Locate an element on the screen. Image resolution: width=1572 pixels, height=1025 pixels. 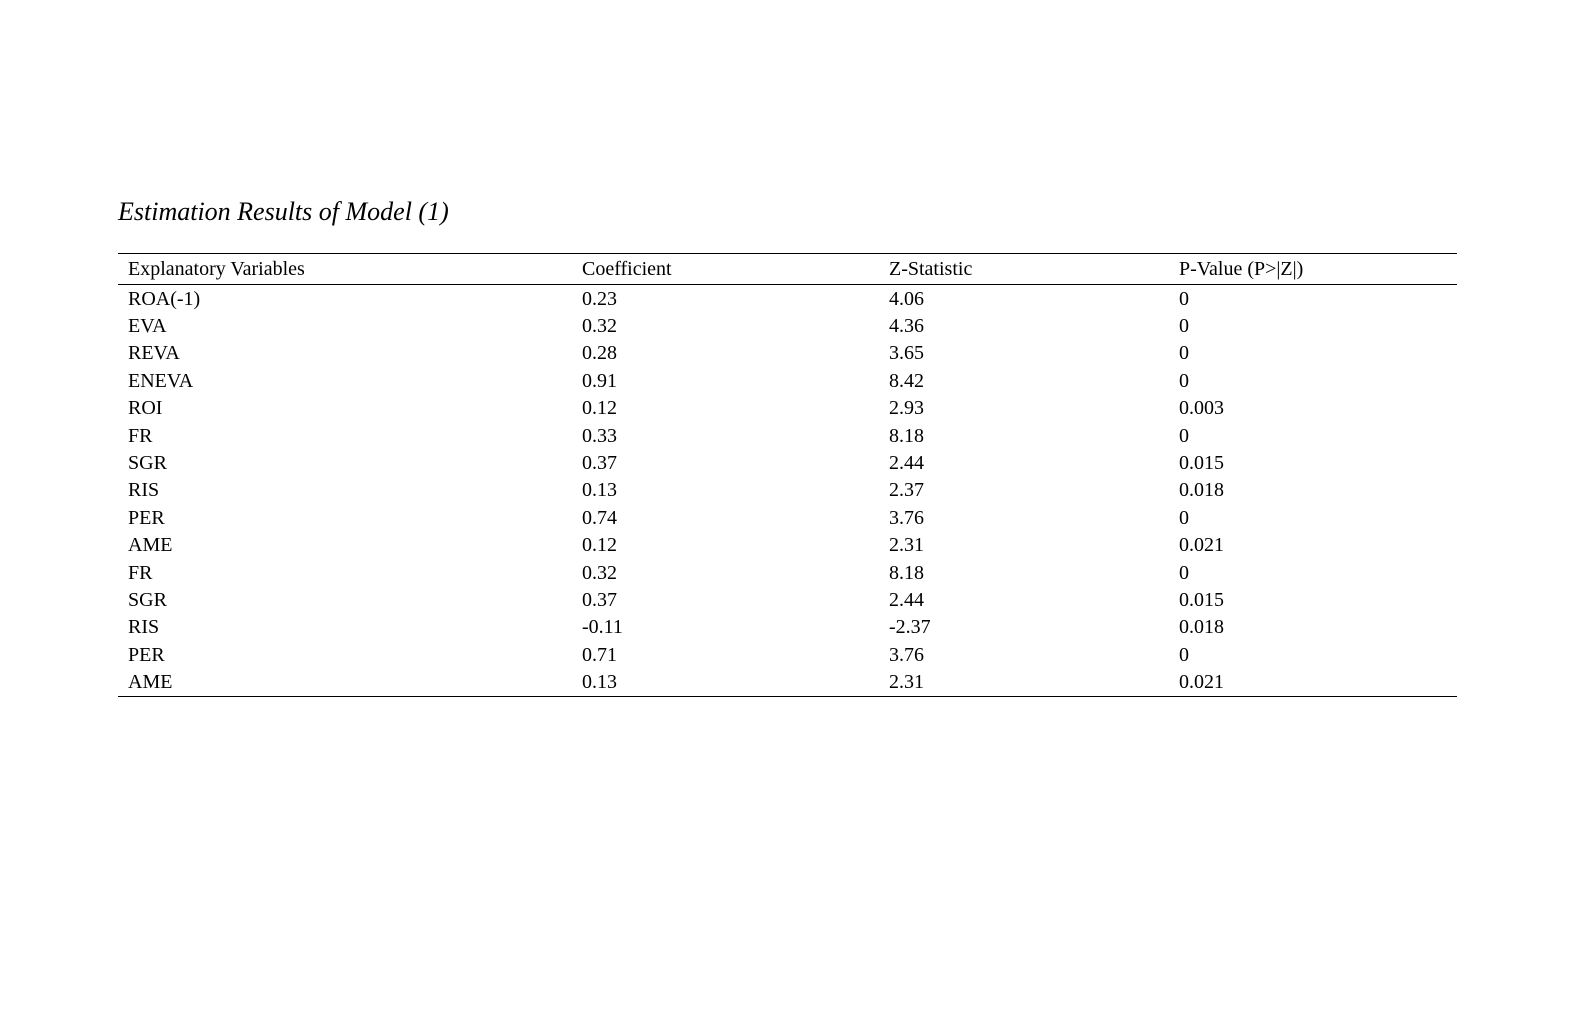
table-row: RIS 0.13 2.37 0.018 is located at coordinates (787, 490).